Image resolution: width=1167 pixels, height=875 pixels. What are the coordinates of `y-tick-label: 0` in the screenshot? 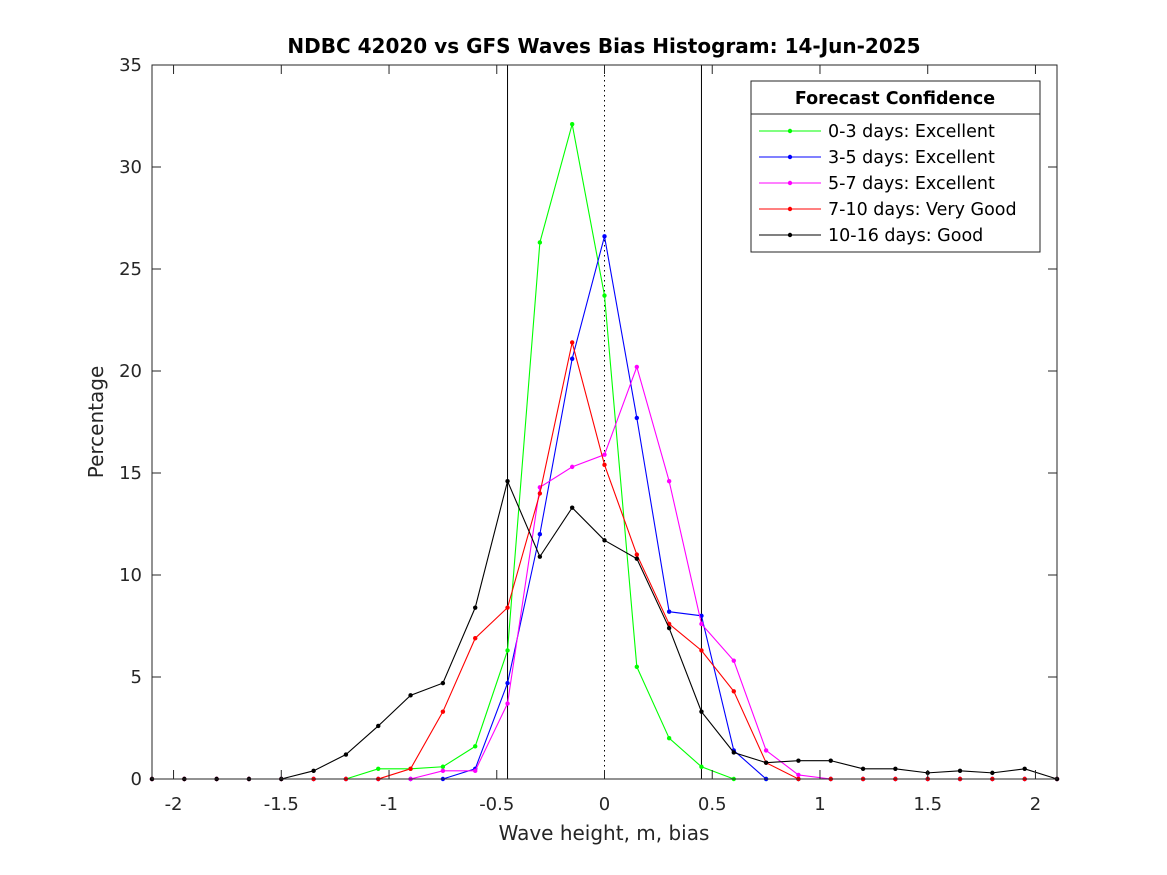 It's located at (136, 779).